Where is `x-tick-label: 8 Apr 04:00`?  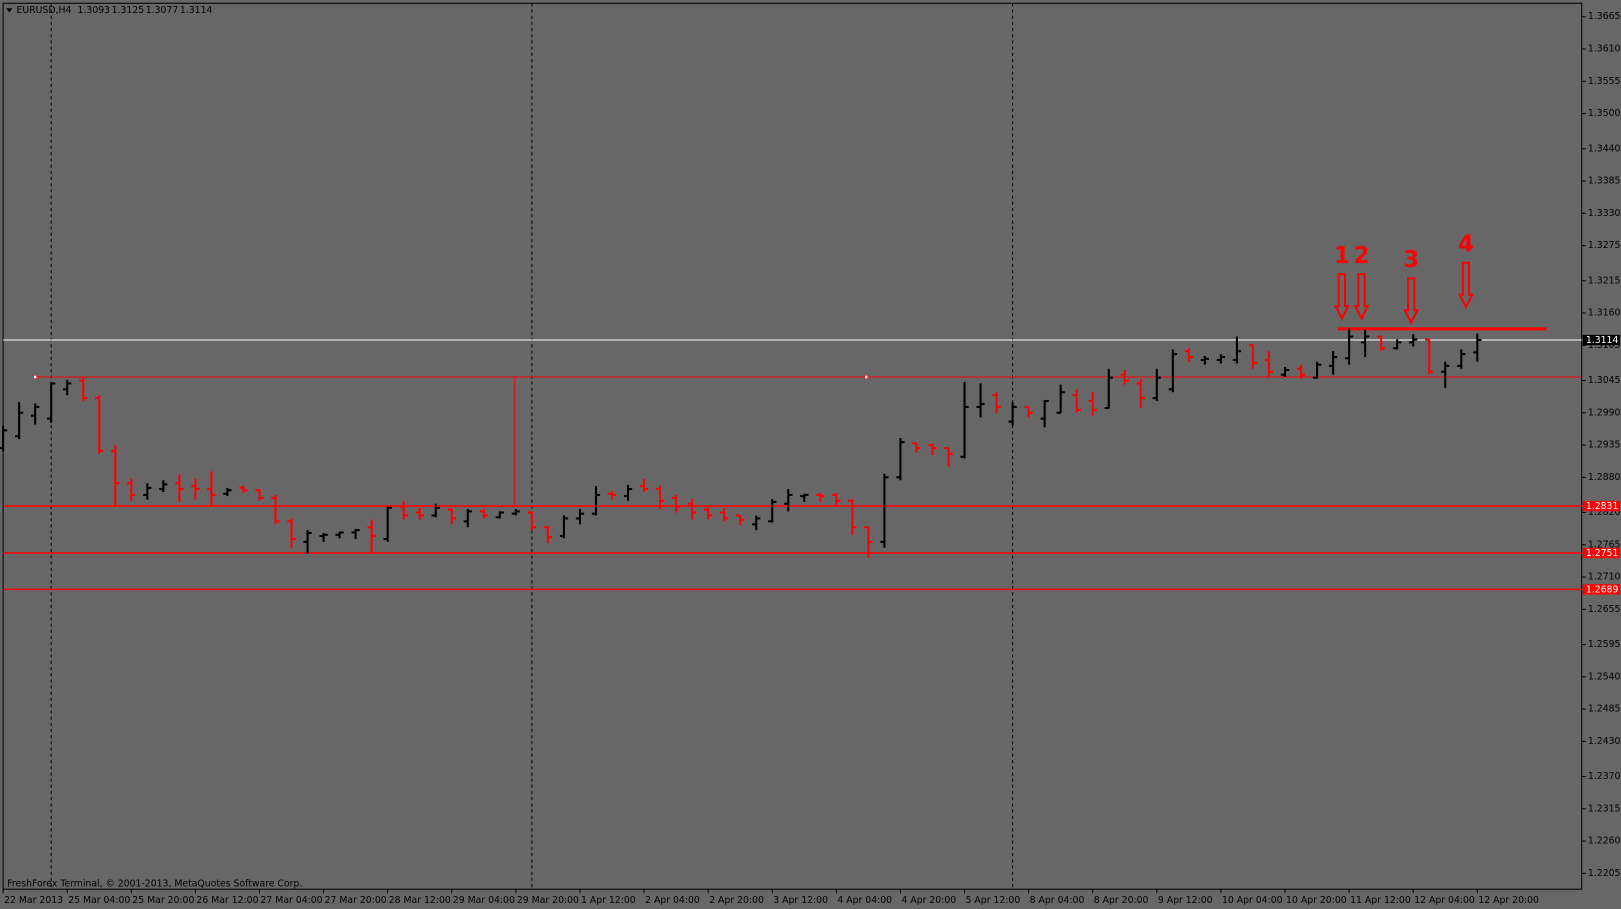 x-tick-label: 8 Apr 04:00 is located at coordinates (1057, 900).